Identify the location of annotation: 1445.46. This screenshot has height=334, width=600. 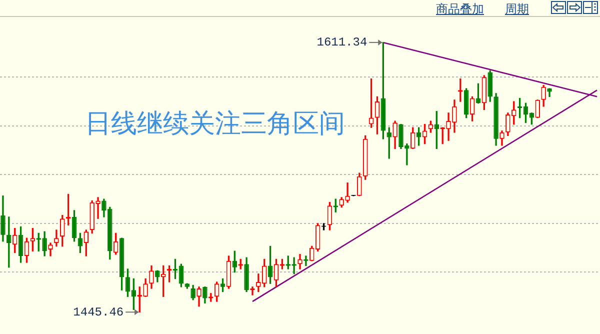
(98, 312).